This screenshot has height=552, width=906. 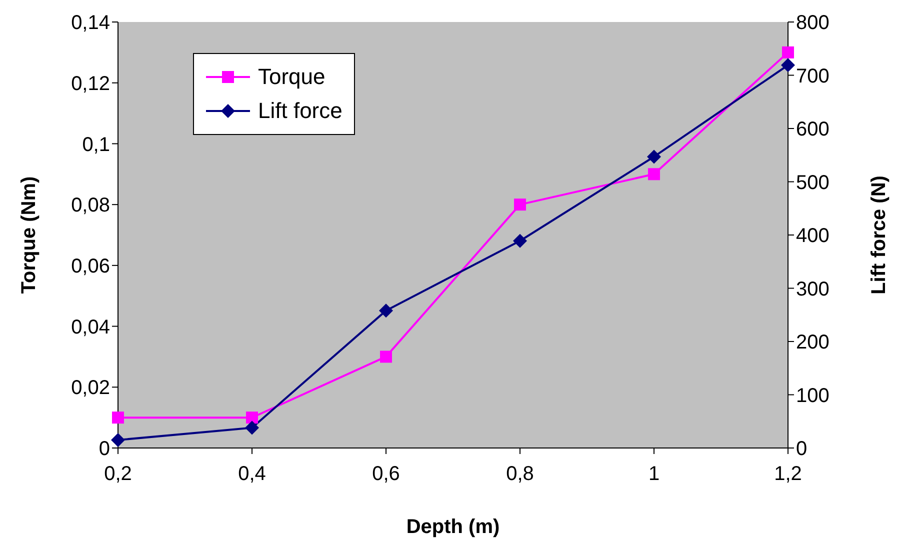 I want to click on legend-label: Torque, so click(x=292, y=77).